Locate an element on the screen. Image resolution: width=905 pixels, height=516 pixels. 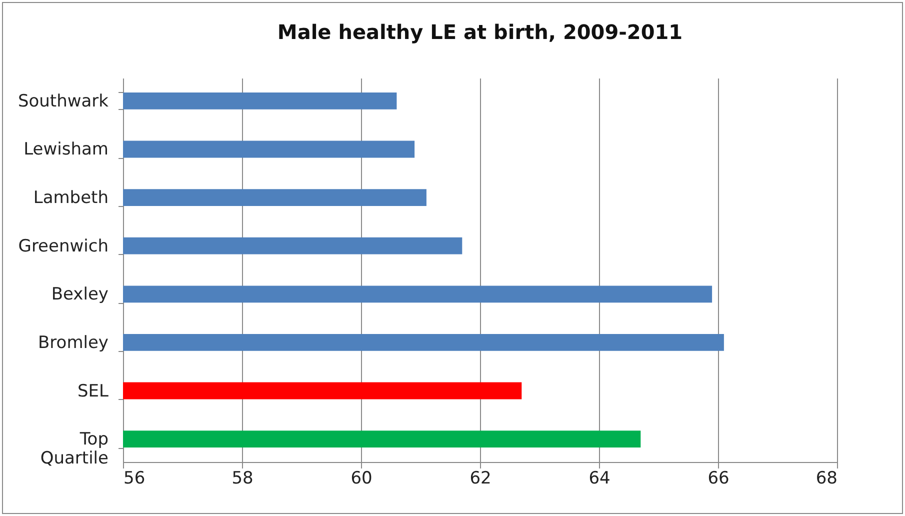
y-tick-label: Lewisham is located at coordinates (66, 150).